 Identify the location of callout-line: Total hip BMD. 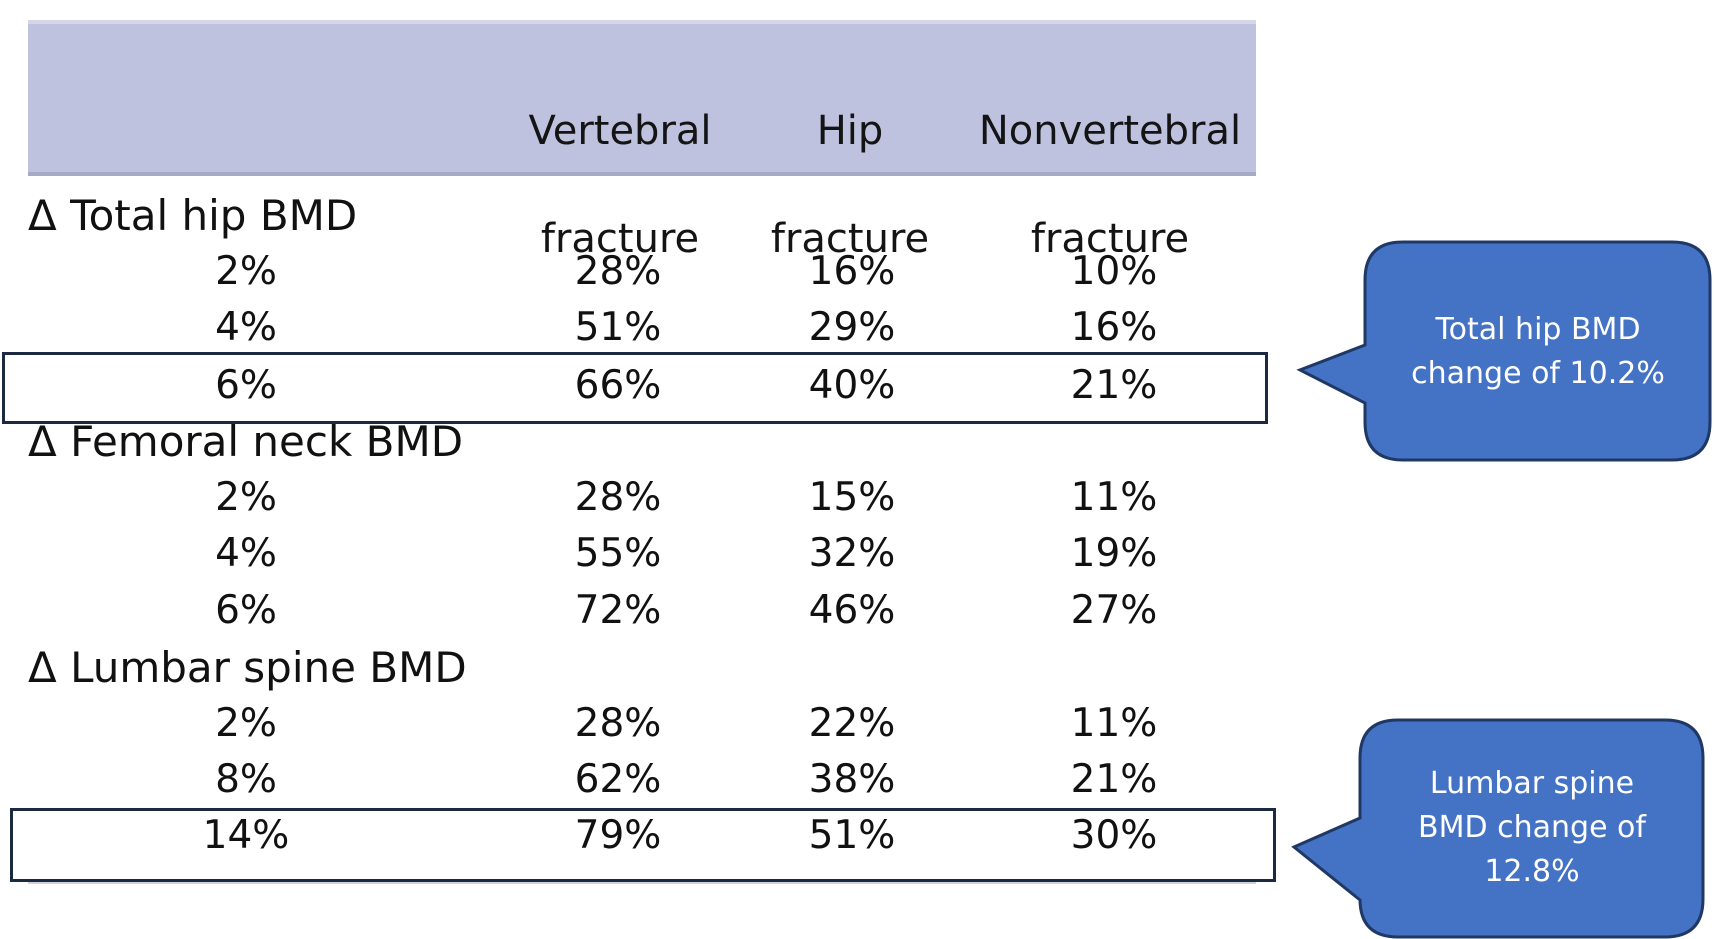
(1538, 329).